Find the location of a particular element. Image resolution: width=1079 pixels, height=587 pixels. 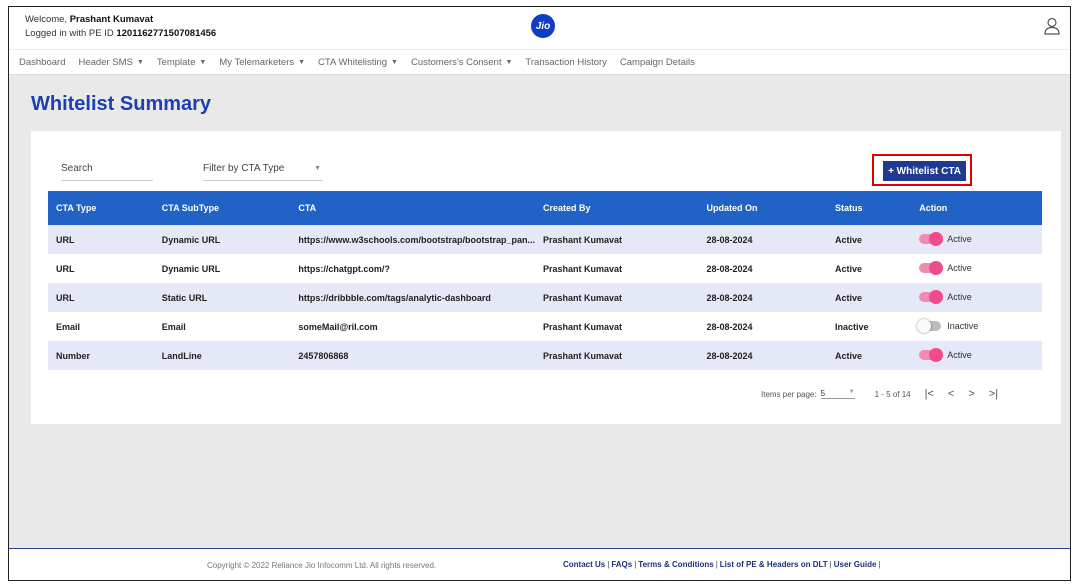

highlight-box is located at coordinates (922, 170).